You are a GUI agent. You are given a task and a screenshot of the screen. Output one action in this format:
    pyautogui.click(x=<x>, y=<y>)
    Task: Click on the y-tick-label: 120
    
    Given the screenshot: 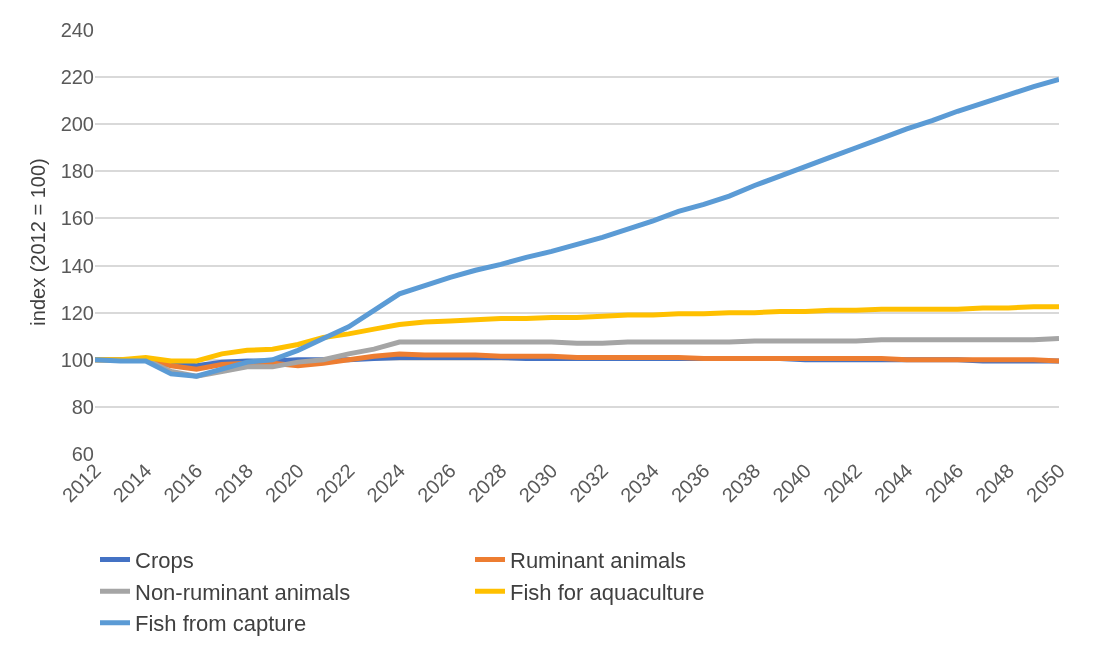 What is the action you would take?
    pyautogui.click(x=77, y=312)
    